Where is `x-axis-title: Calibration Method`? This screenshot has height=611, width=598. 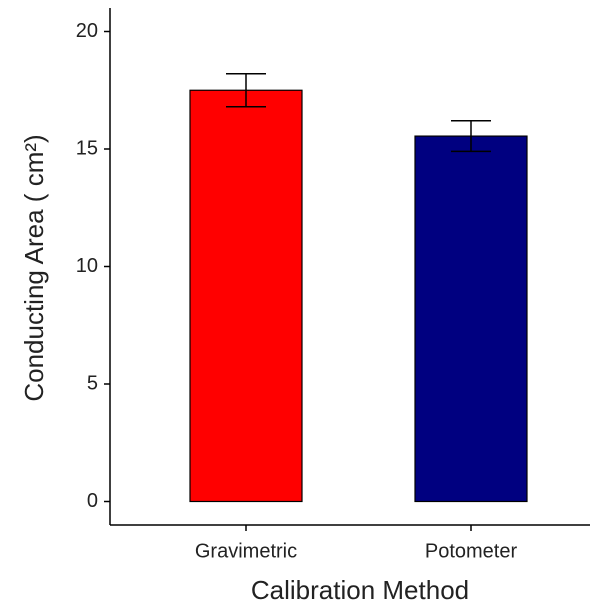
x-axis-title: Calibration Method is located at coordinates (360, 590).